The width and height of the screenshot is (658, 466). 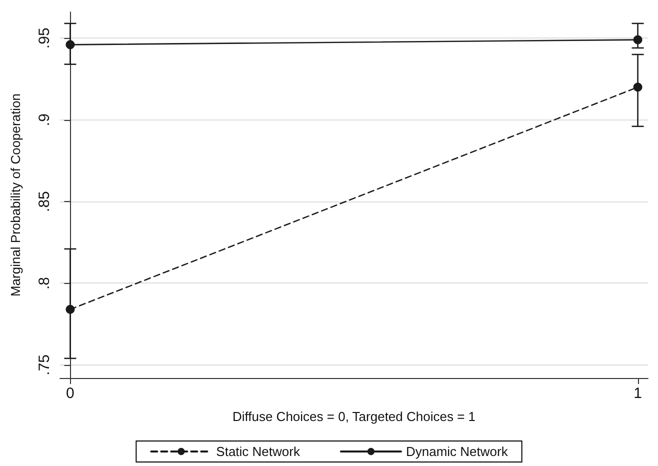 What do you see at coordinates (44, 120) in the screenshot?
I see `y-tick-label: .9` at bounding box center [44, 120].